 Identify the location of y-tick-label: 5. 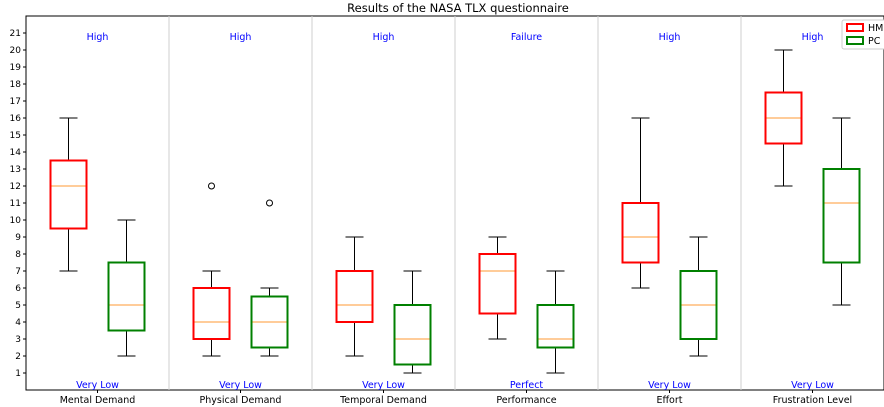
(18, 306).